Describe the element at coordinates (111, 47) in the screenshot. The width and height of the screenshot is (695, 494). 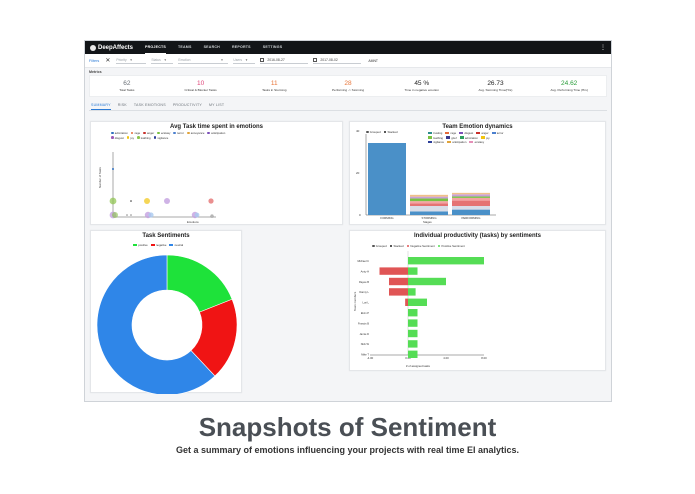
I see `app-logo: DeepAffects` at that location.